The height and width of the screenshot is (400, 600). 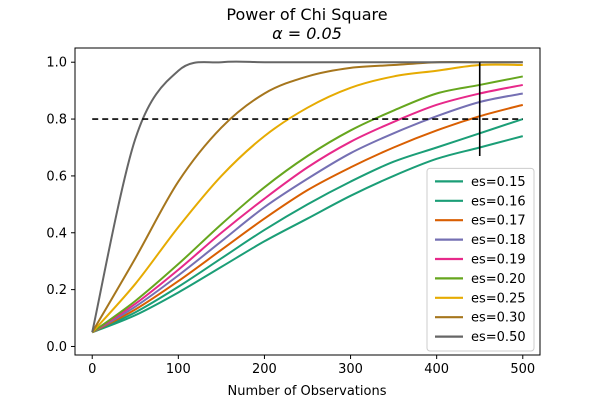 I want to click on legend-label: es=0.15, so click(x=498, y=182).